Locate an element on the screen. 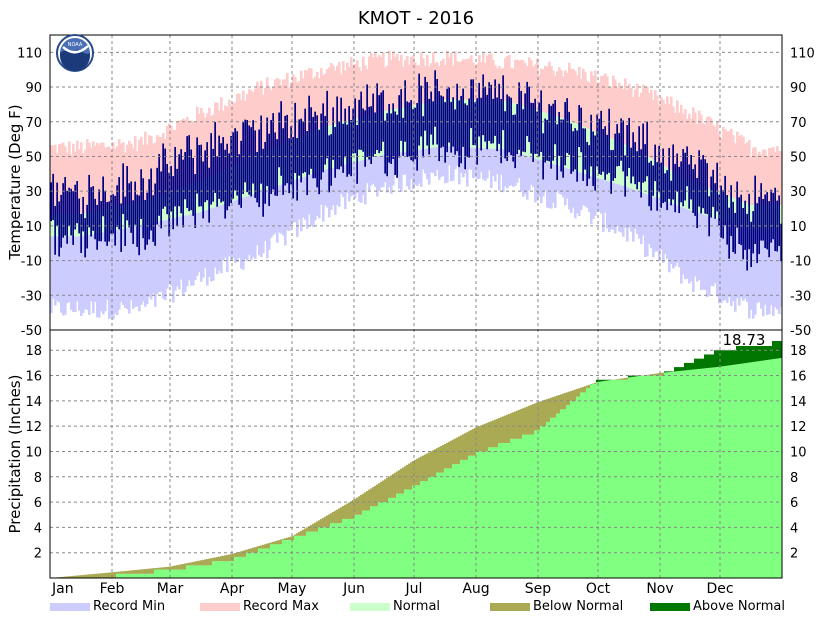 The image size is (832, 624). month-label: Aug is located at coordinates (475, 589).